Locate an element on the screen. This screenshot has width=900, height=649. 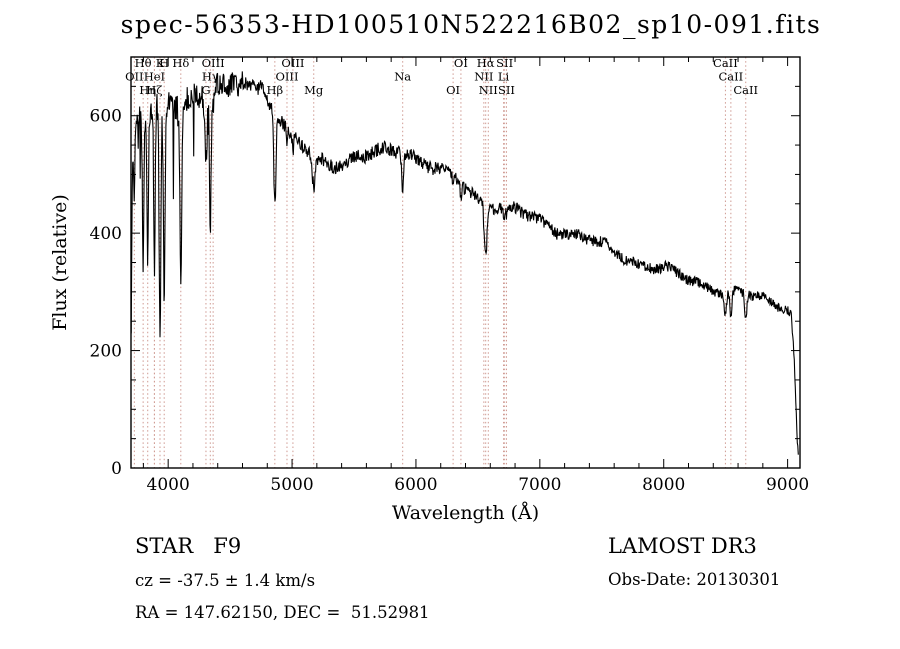
obs-date: Obs-Date: 20130301 is located at coordinates (694, 579).